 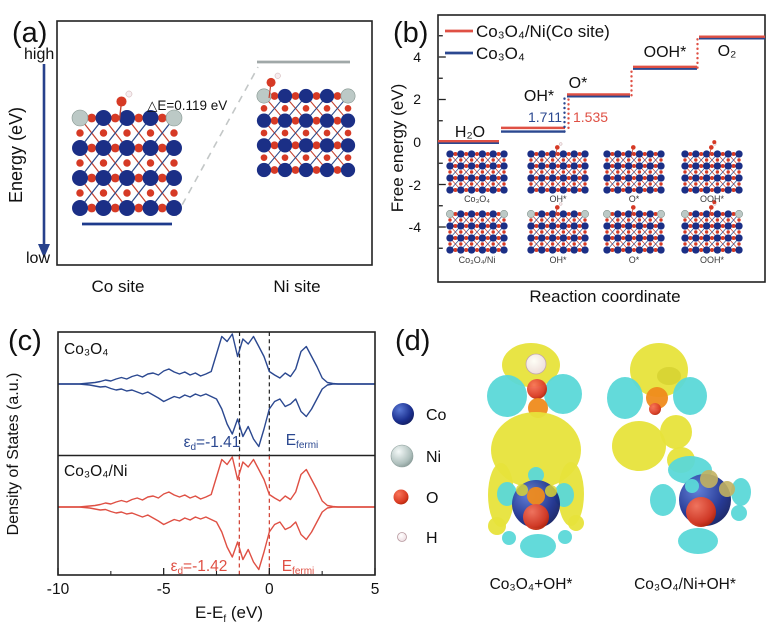 What do you see at coordinates (604, 296) in the screenshot?
I see `reaction-coordinate-label: Reaction coordinate` at bounding box center [604, 296].